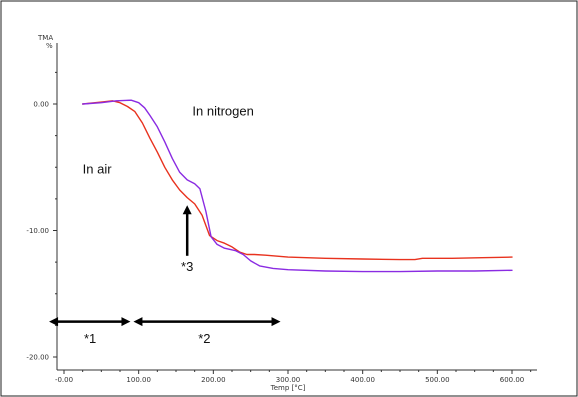 The width and height of the screenshot is (578, 397). I want to click on range-arrow-2-head-right, so click(276, 322).